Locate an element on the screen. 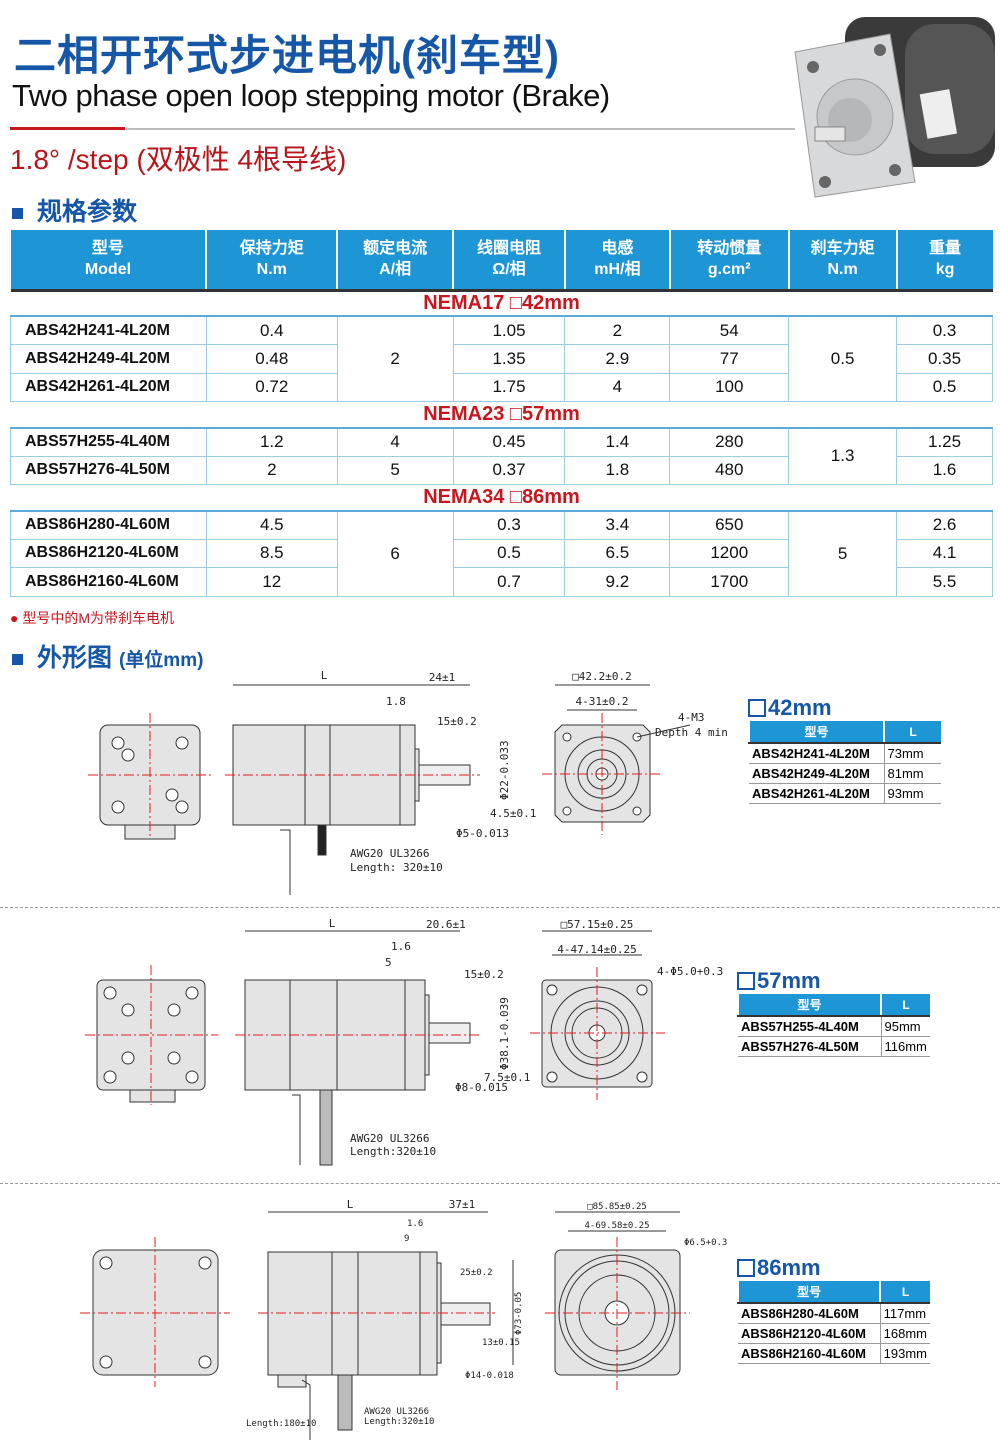 The image size is (1000, 1450). cell-weight: 2.6 is located at coordinates (944, 525).